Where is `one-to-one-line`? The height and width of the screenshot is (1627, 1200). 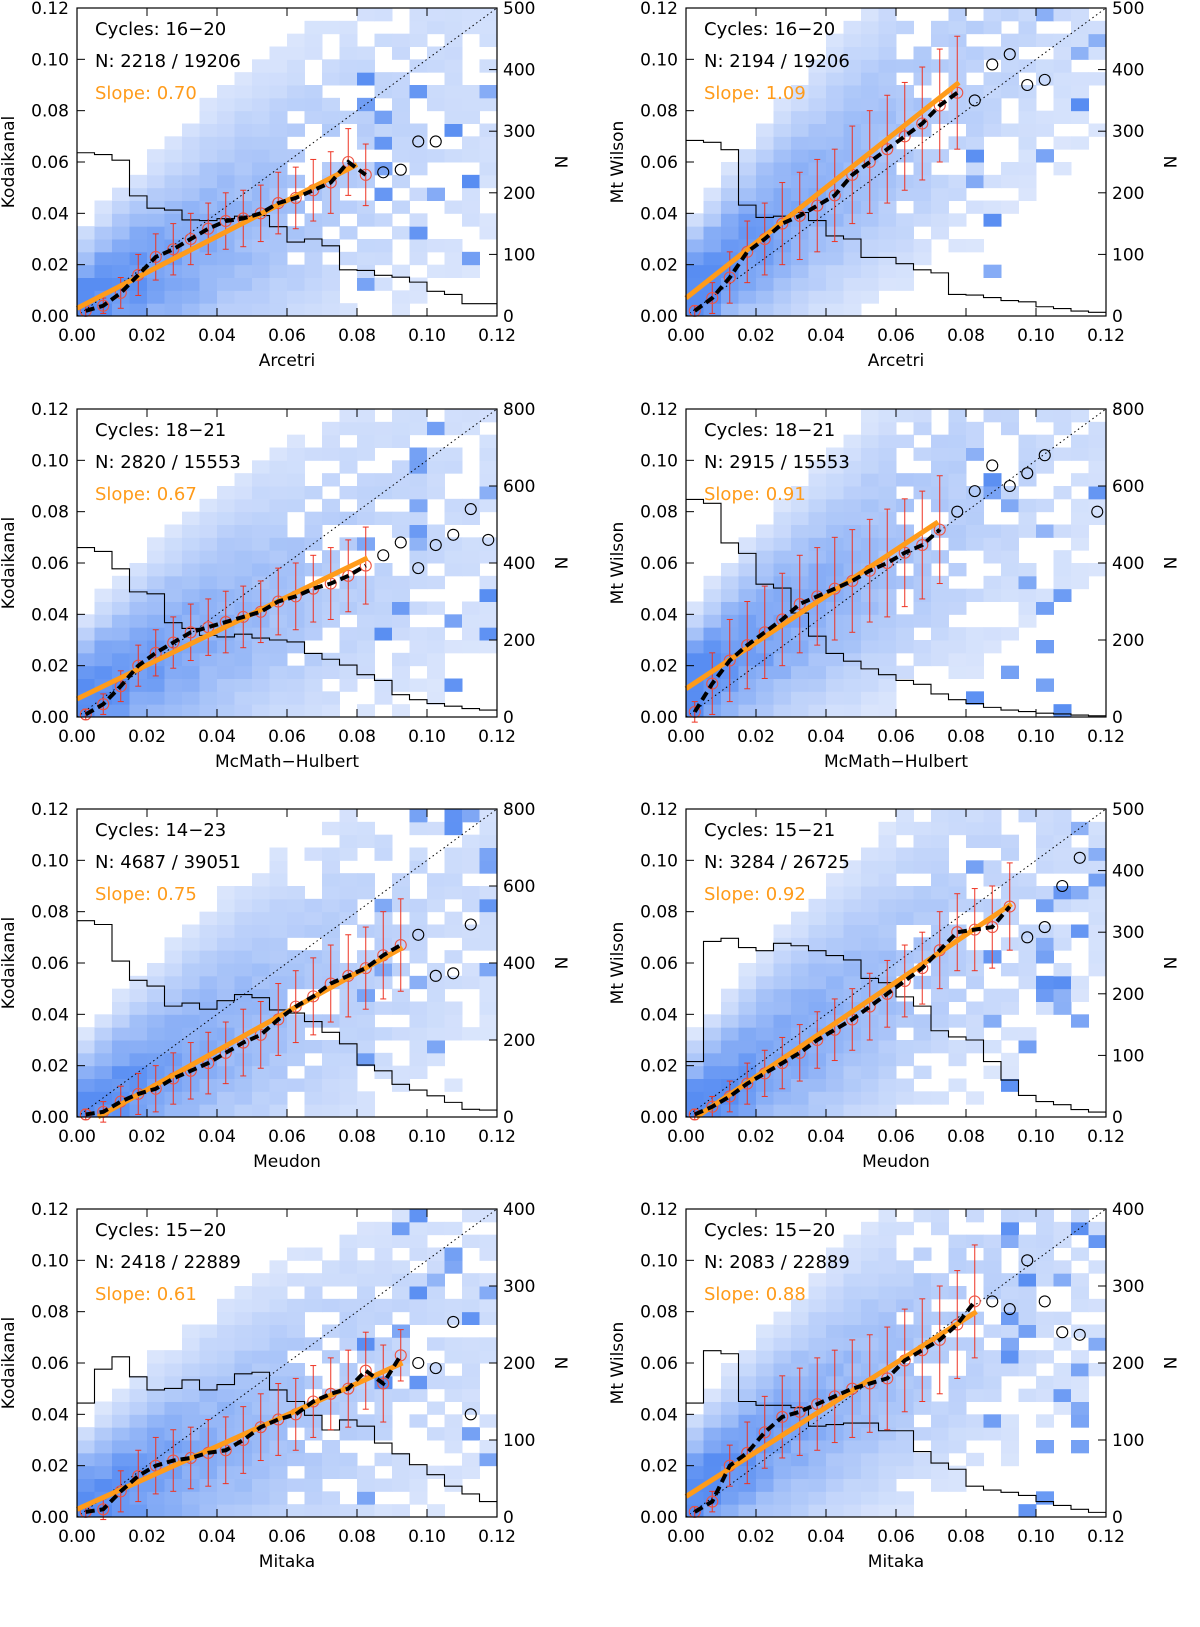 one-to-one-line is located at coordinates (896, 563).